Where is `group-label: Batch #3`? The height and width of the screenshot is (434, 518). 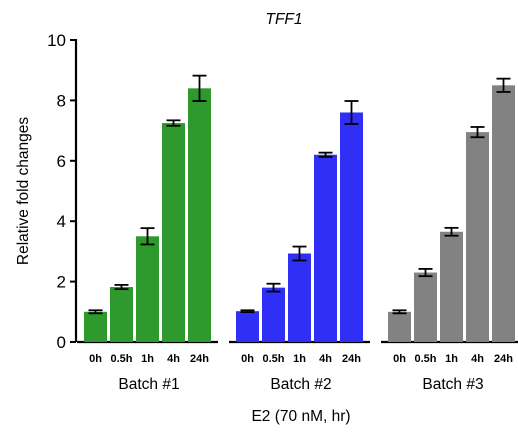
group-label: Batch #3 is located at coordinates (452, 384).